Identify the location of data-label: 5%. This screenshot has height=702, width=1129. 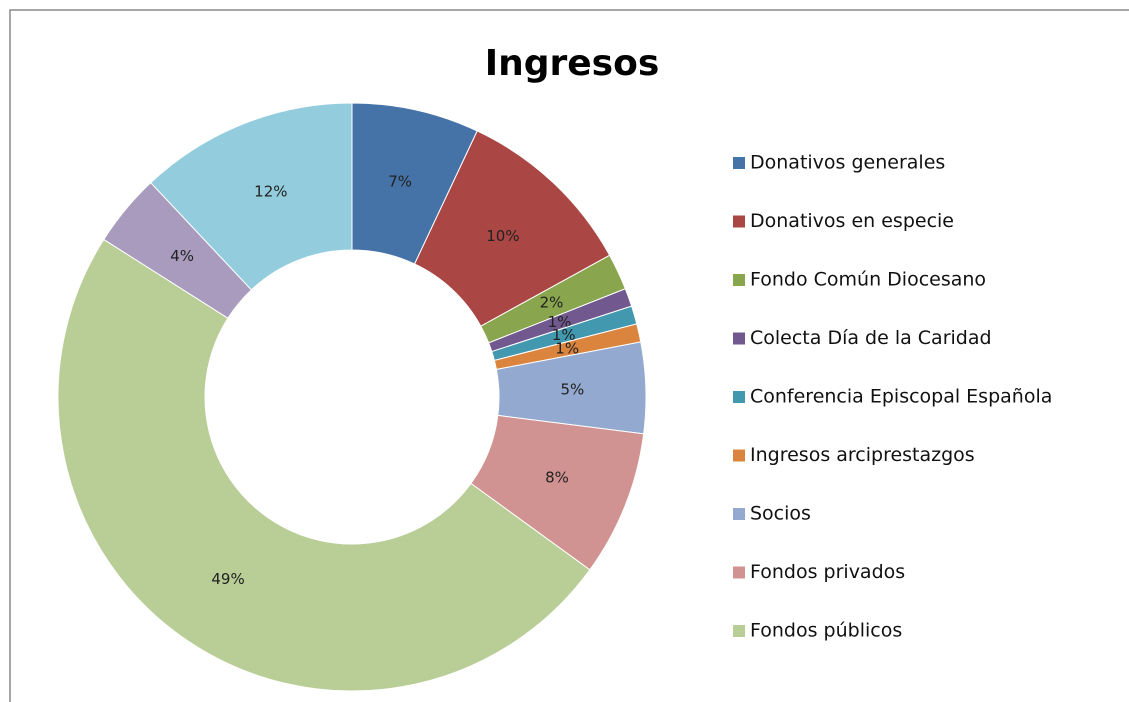
(572, 390).